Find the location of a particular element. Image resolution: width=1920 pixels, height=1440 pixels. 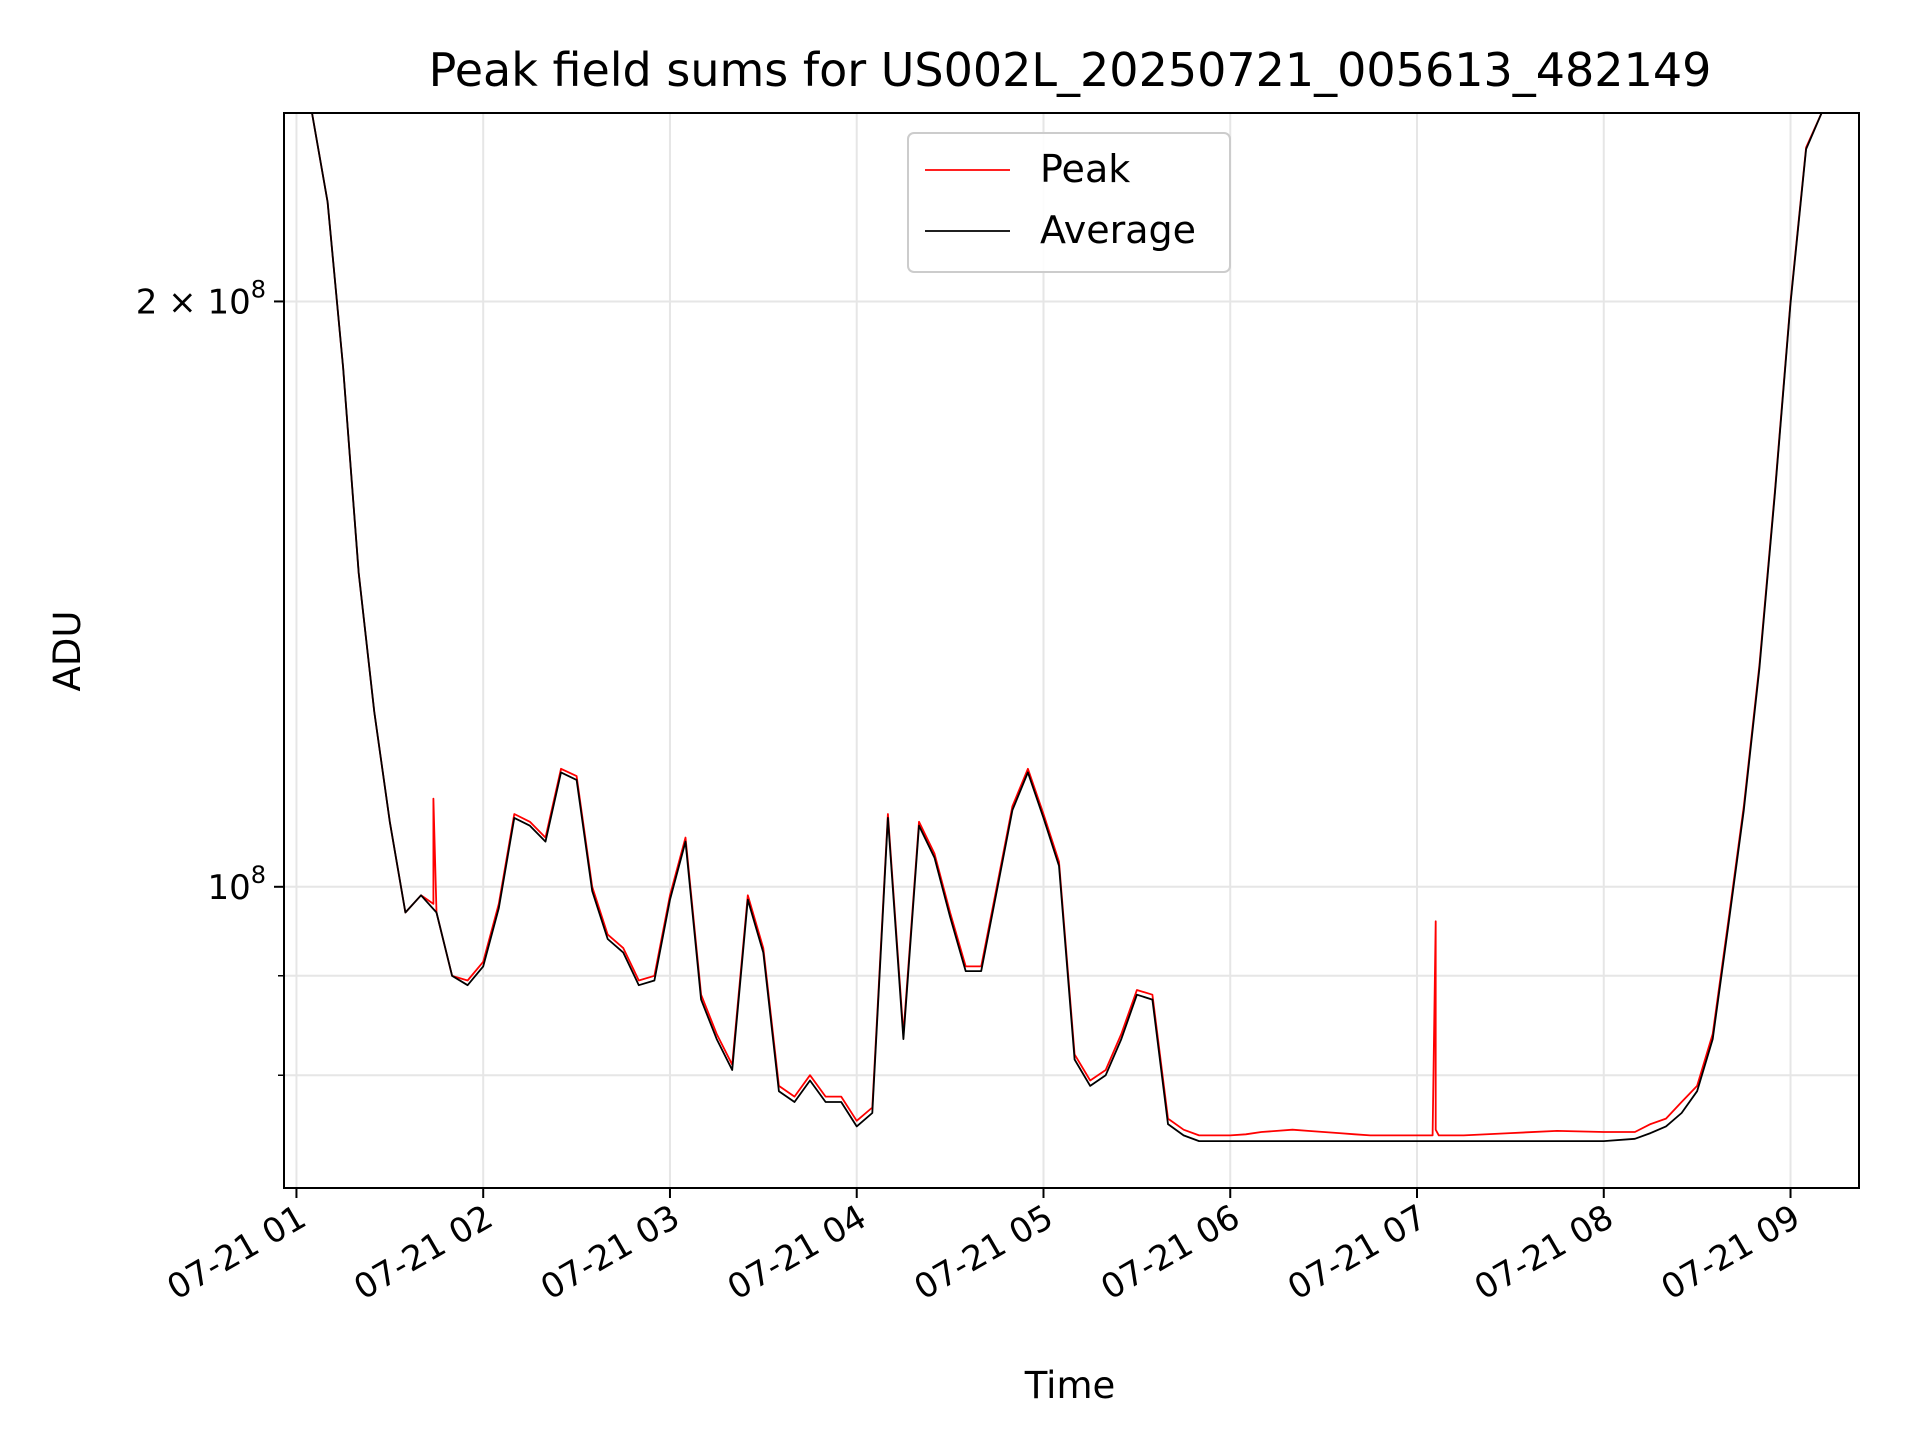

legend-box is located at coordinates (1069, 202).